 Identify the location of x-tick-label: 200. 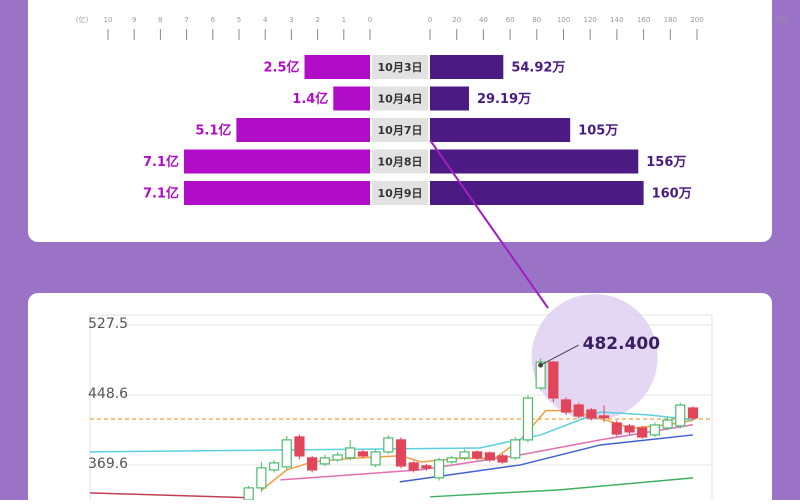
(696, 20).